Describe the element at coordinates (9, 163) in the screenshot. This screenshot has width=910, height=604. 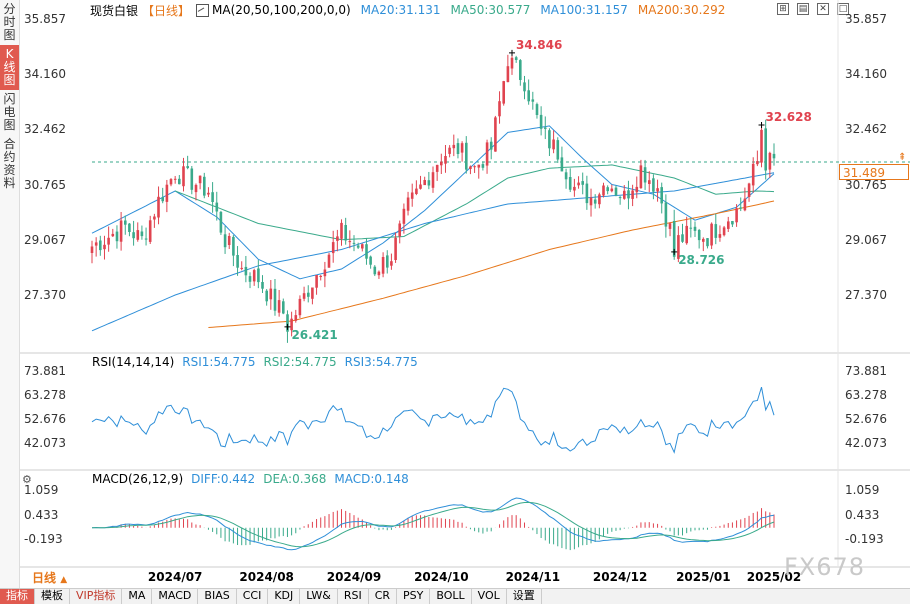
I see `tab-contract-info: 合约资料` at that location.